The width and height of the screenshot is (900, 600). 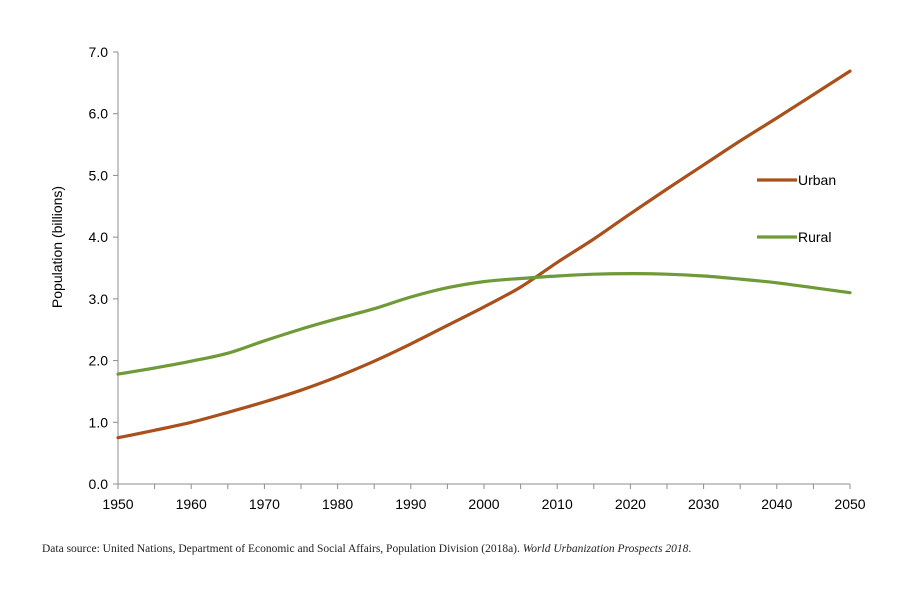 What do you see at coordinates (817, 180) in the screenshot?
I see `legend-label-urban: Urban` at bounding box center [817, 180].